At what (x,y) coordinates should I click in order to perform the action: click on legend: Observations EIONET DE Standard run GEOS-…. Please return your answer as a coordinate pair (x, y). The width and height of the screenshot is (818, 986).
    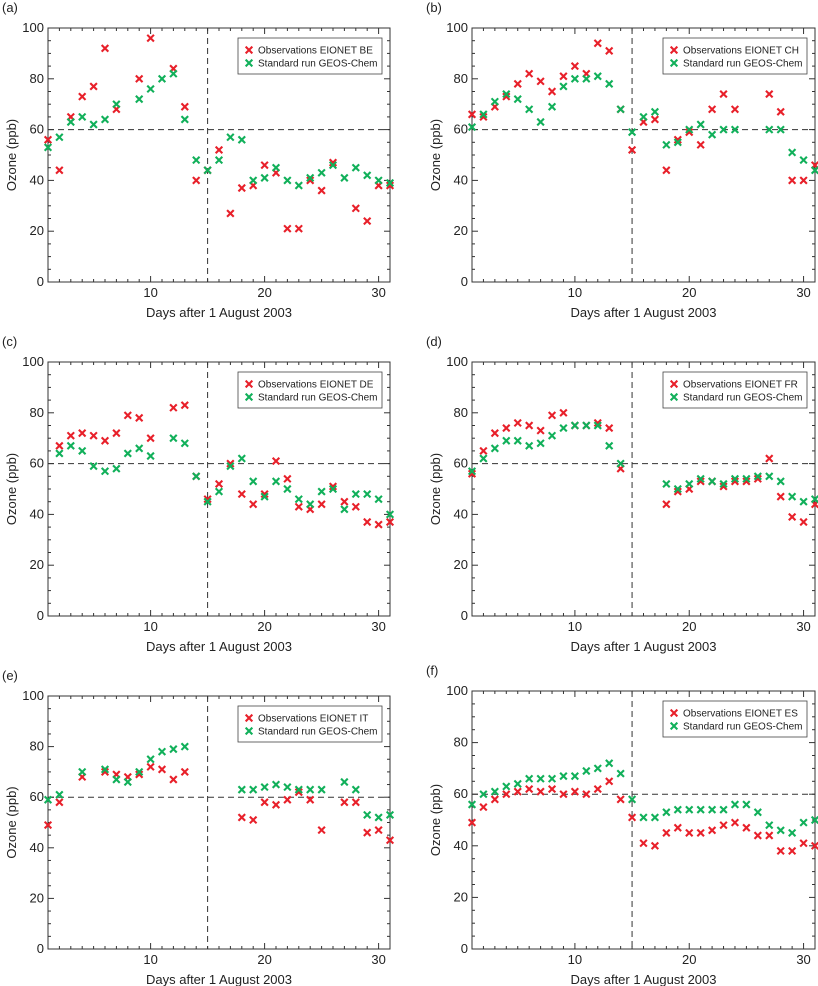
    Looking at the image, I should click on (310, 390).